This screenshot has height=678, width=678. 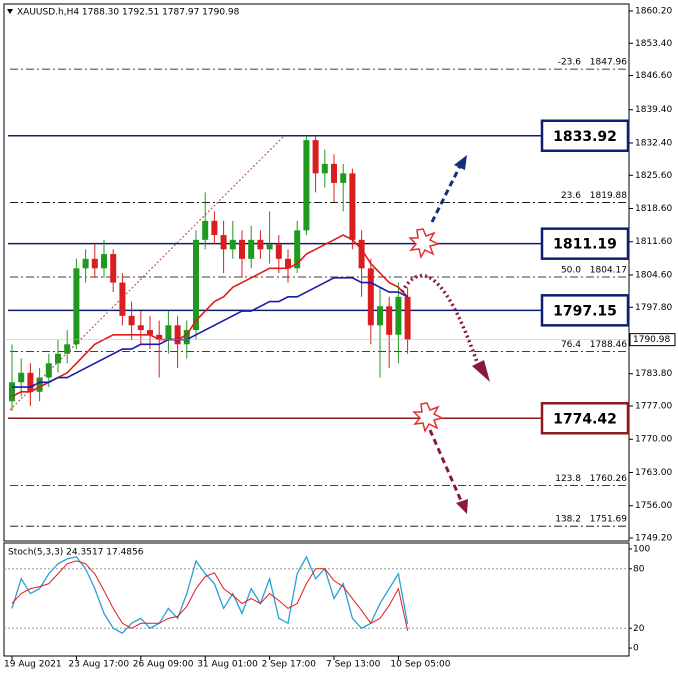 I want to click on fib-ratio: 23.6, so click(x=571, y=196).